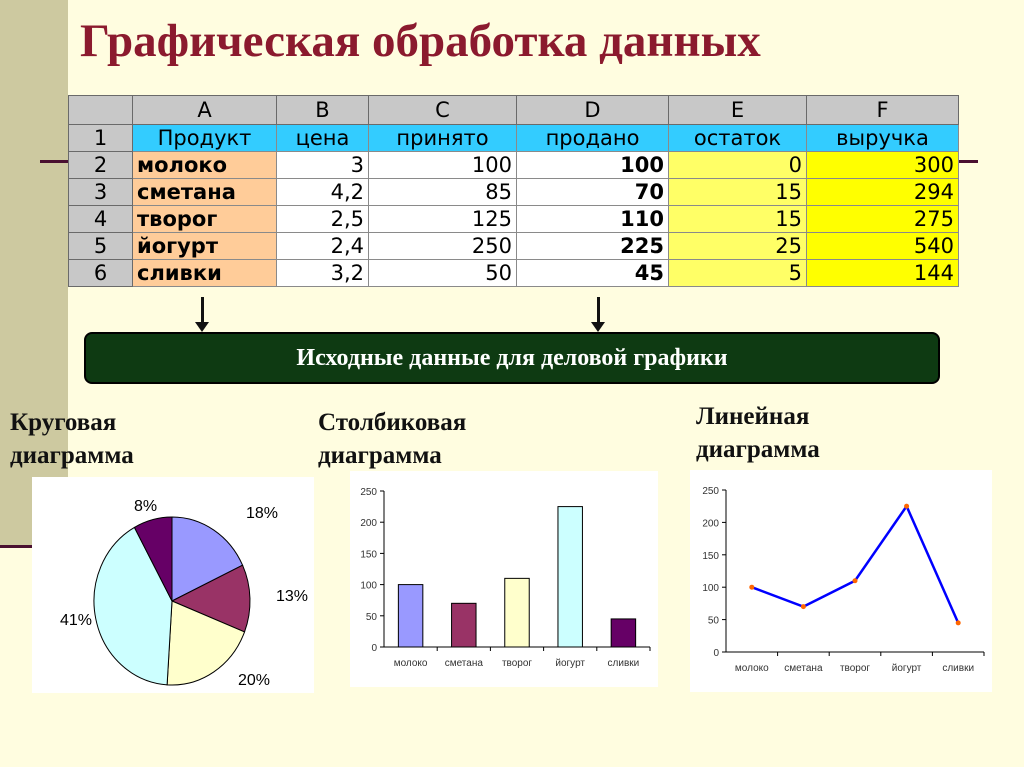 The width and height of the screenshot is (1024, 767). I want to click on pie-label: 20%, so click(254, 680).